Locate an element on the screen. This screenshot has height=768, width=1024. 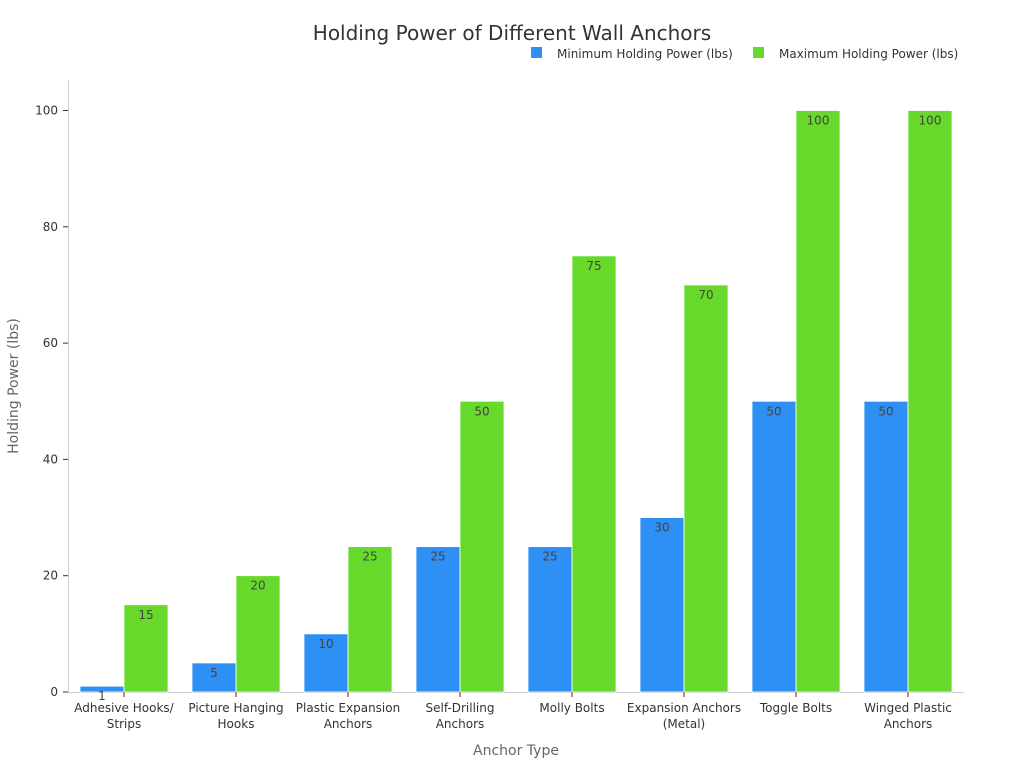
y-axis-title: Holding Power (lbs) is located at coordinates (14, 386).